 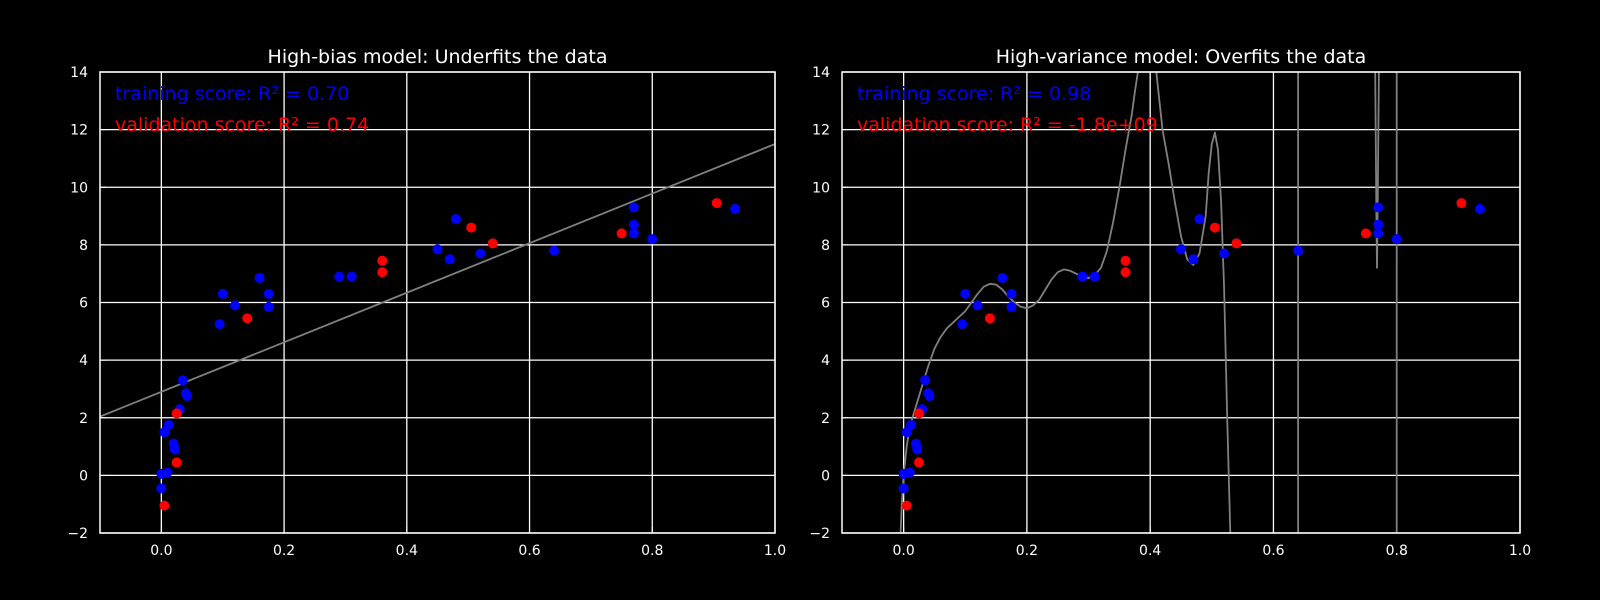 I want to click on validation-score-label: validation score: R² = 0.74, so click(x=242, y=125).